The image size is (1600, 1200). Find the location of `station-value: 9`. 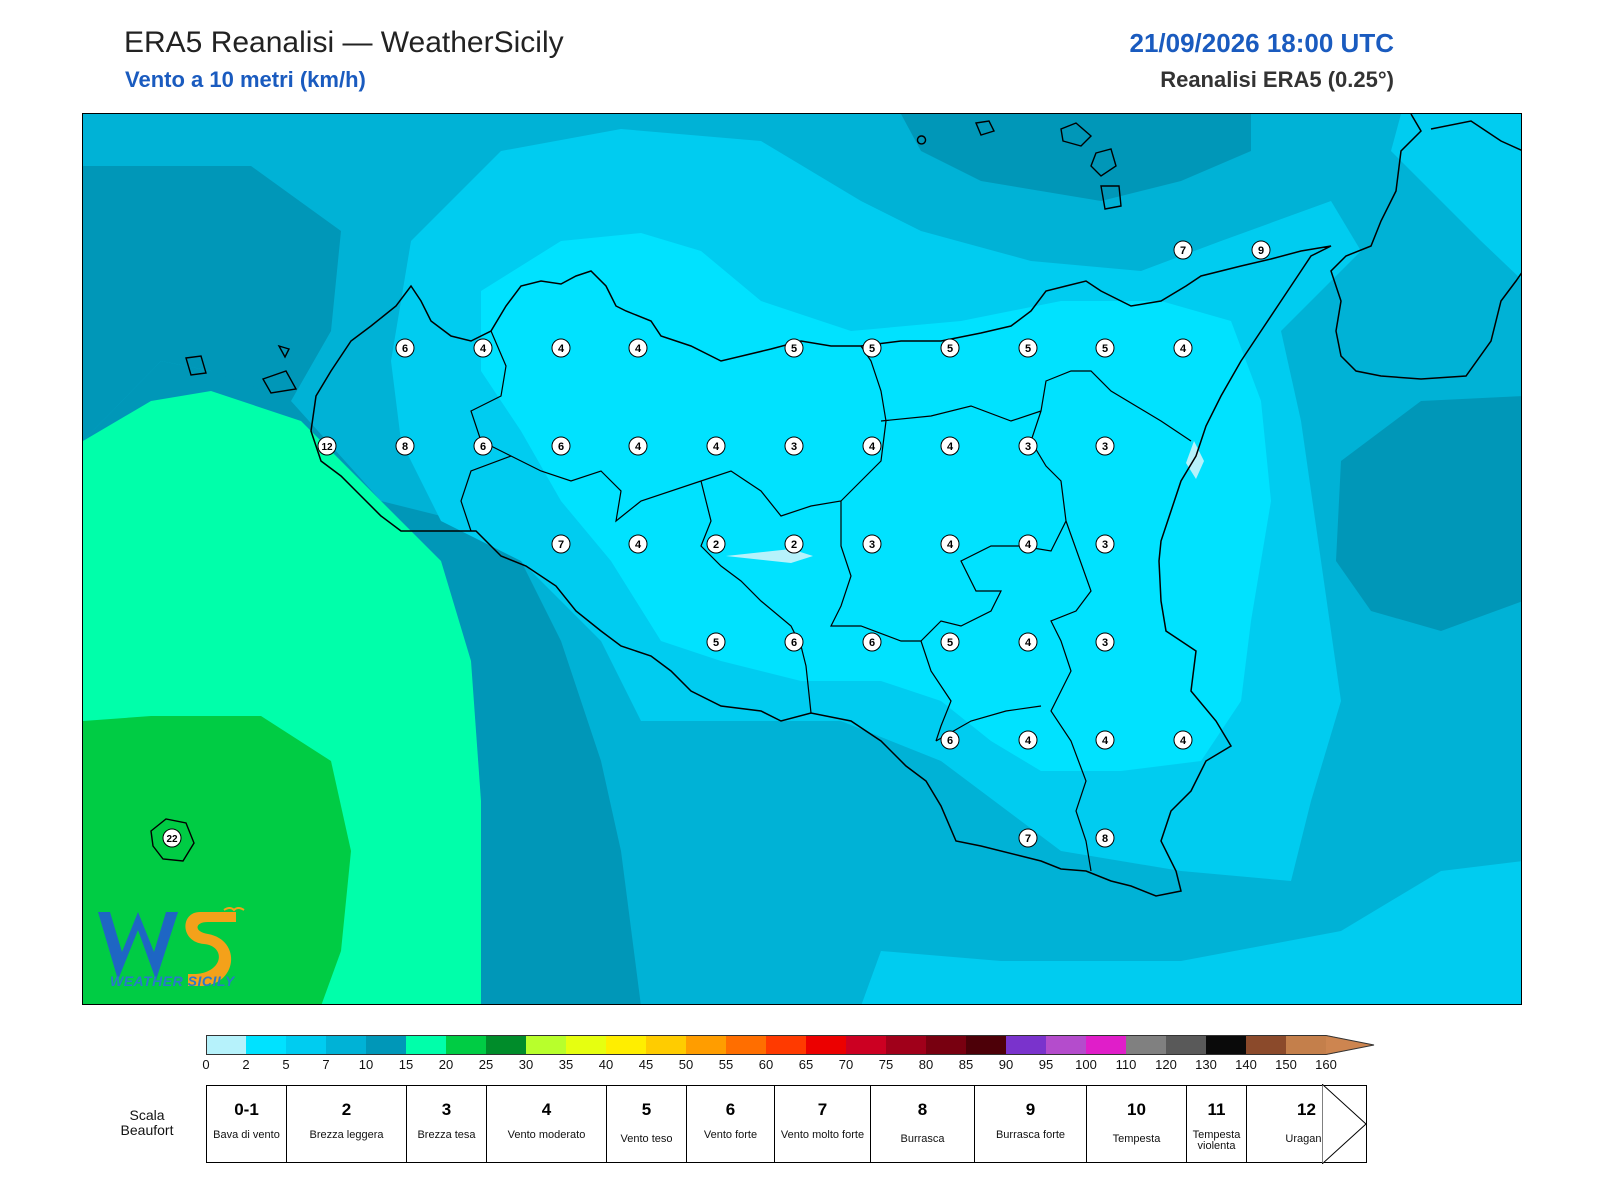

station-value: 9 is located at coordinates (1261, 251).